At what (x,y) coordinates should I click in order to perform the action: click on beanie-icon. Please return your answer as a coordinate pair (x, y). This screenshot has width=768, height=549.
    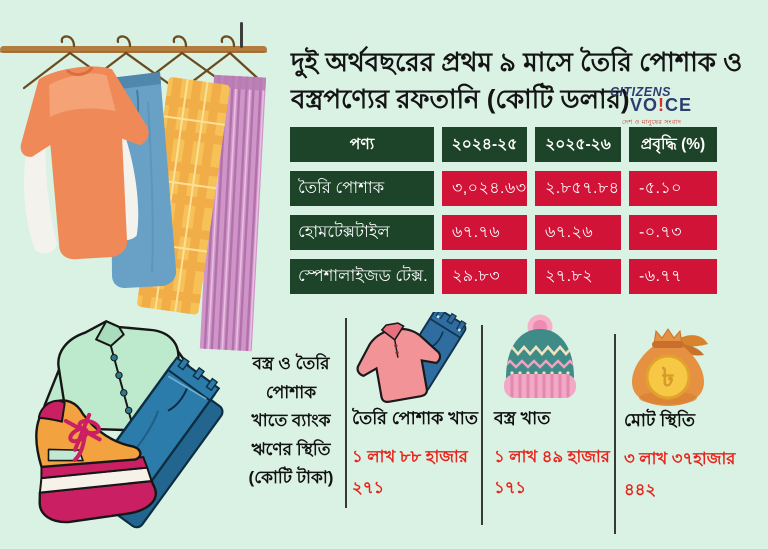
    Looking at the image, I should click on (540, 356).